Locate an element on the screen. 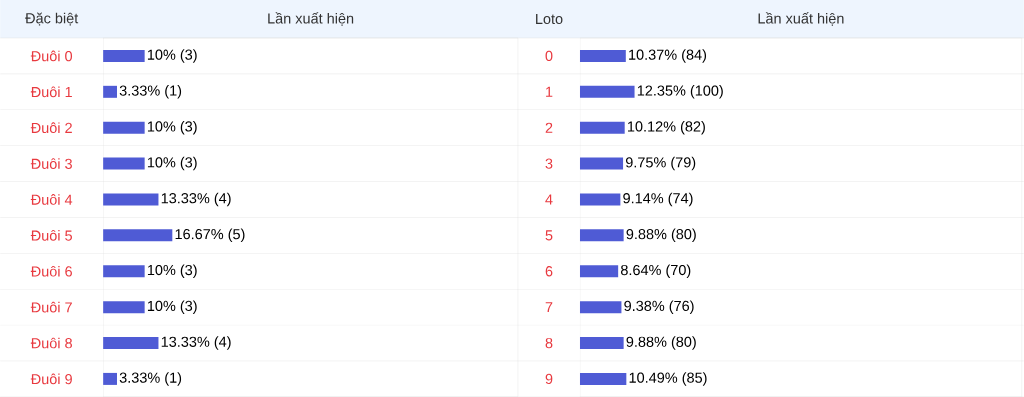 This screenshot has height=397, width=1024. data-label: 9.14% (74) is located at coordinates (658, 199).